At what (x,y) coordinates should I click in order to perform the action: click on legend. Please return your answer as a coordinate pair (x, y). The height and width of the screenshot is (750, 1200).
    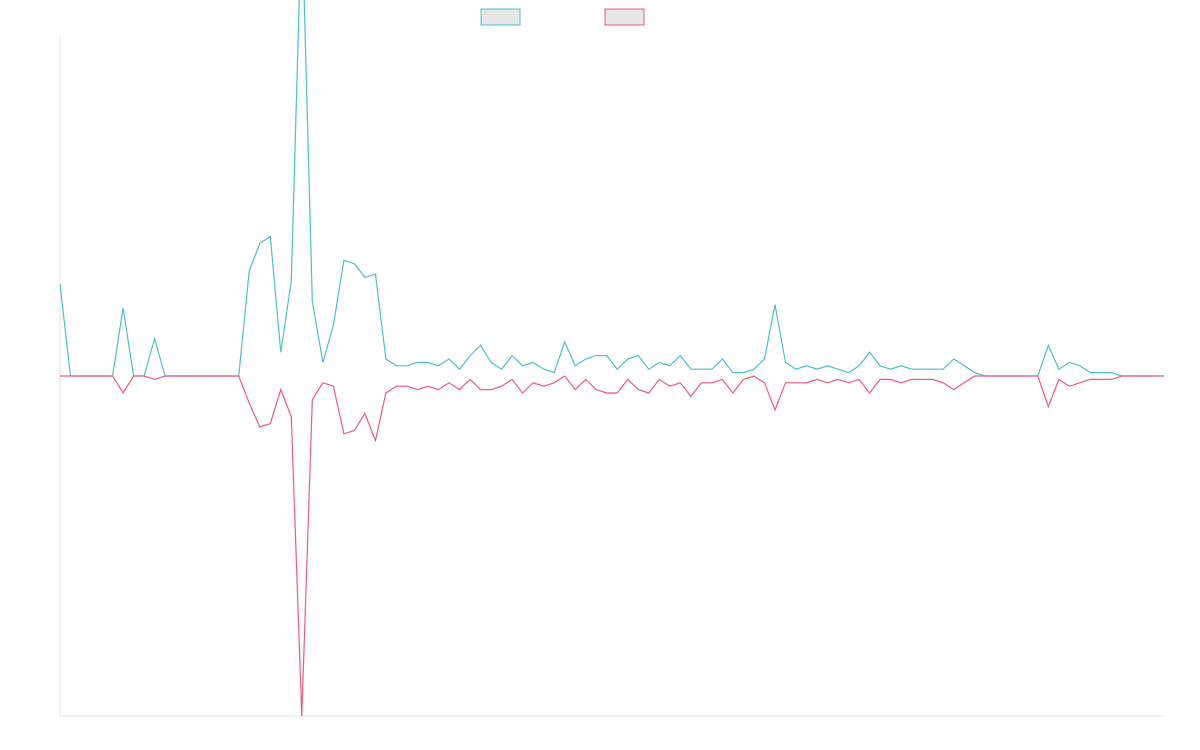
    Looking at the image, I should click on (562, 17).